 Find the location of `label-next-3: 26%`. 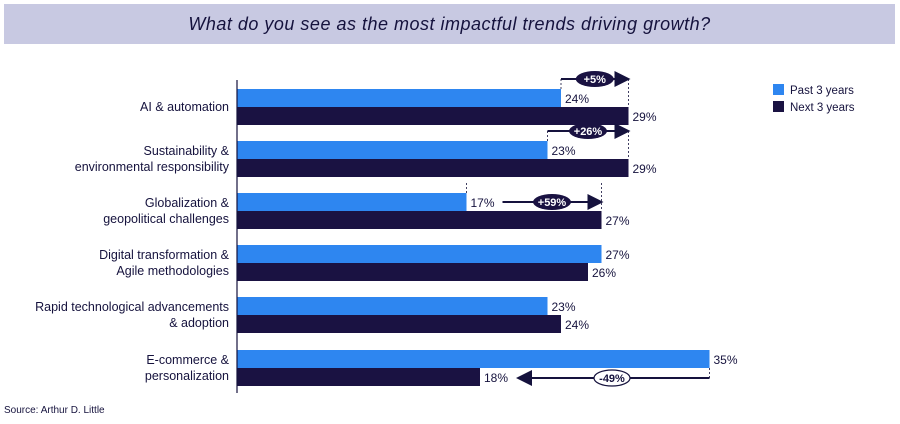

label-next-3: 26% is located at coordinates (604, 273).